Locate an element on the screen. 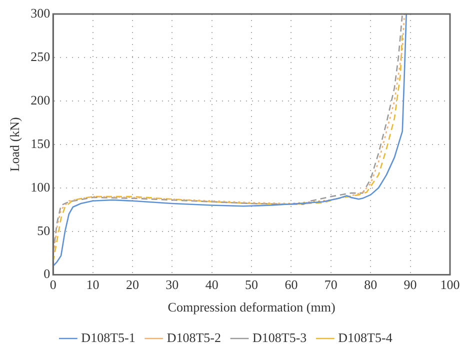 The width and height of the screenshot is (474, 359). x-tick-label: 20 is located at coordinates (132, 284).